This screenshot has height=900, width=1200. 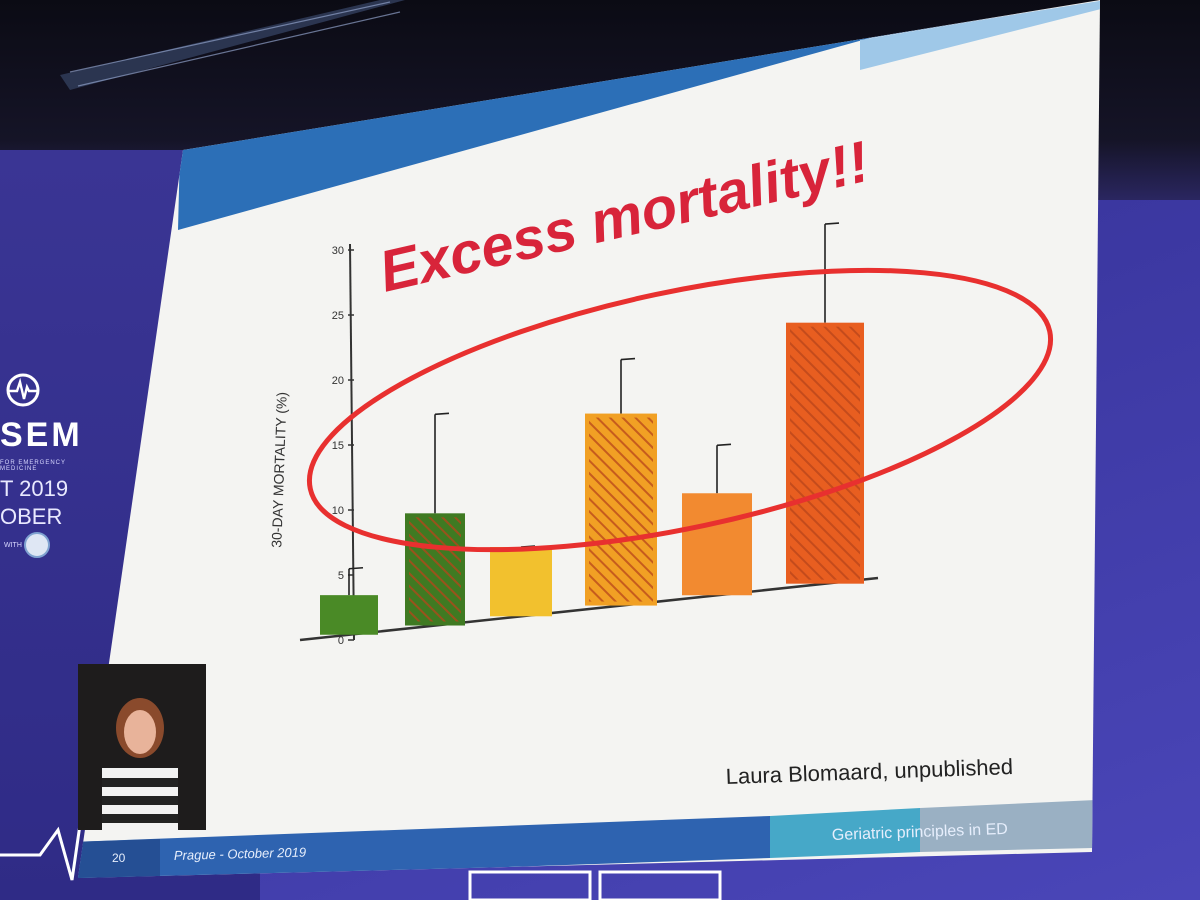 I want to click on y-axis, so click(x=352, y=442).